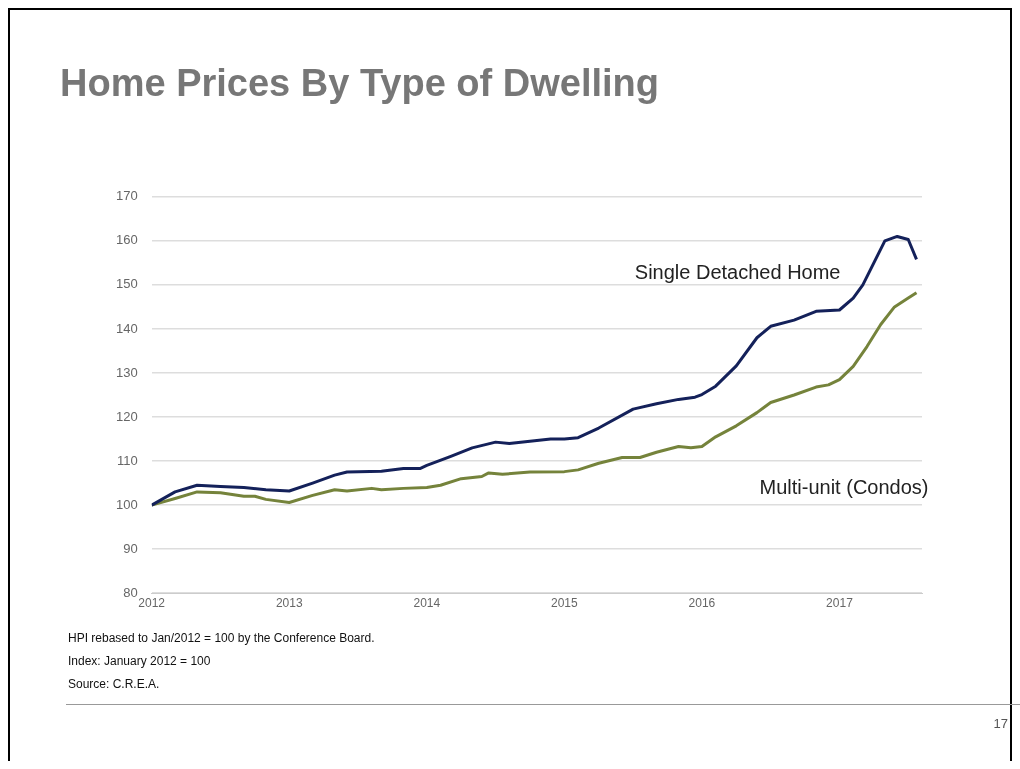 The width and height of the screenshot is (1020, 769). Describe the element at coordinates (221, 638) in the screenshot. I see `text: HPI rebased to Jan/2012 = 100 by the Conference Board.` at that location.